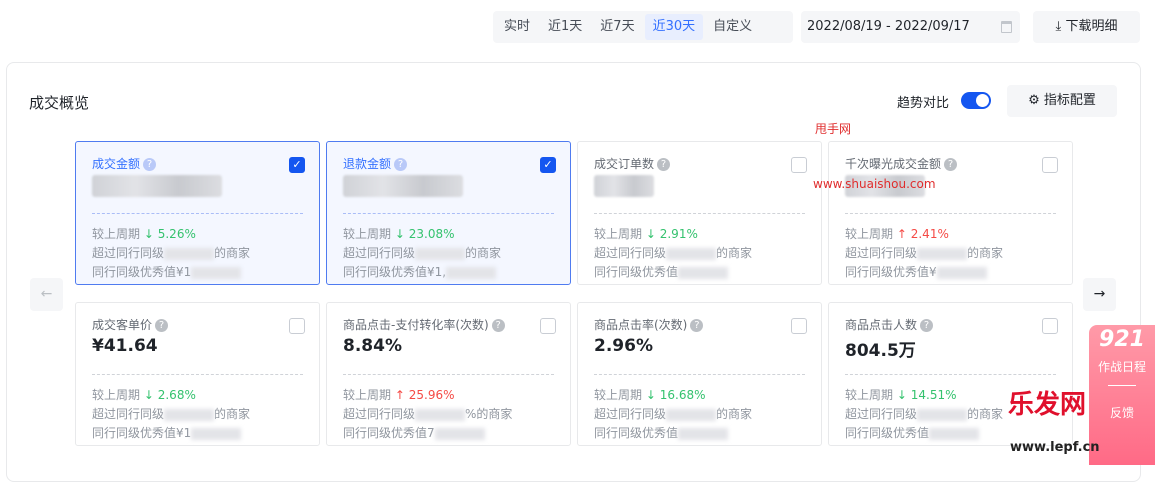  I want to click on feedback-label: 反馈, so click(1121, 413).